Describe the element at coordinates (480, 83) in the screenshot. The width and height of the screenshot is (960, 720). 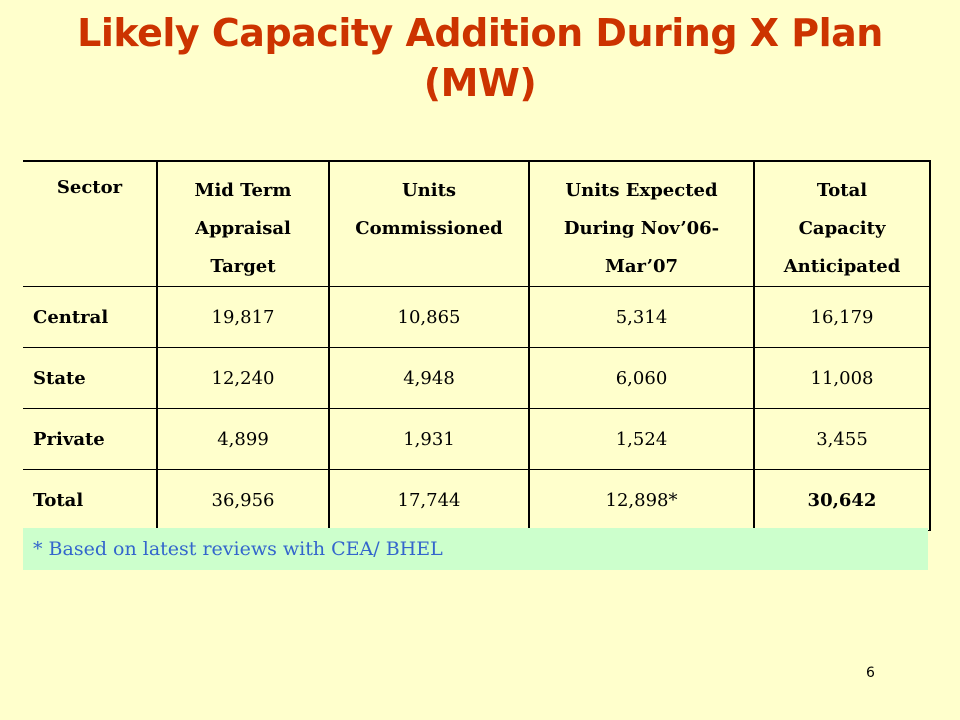
I see `slide-title-line-2: (MW)` at that location.